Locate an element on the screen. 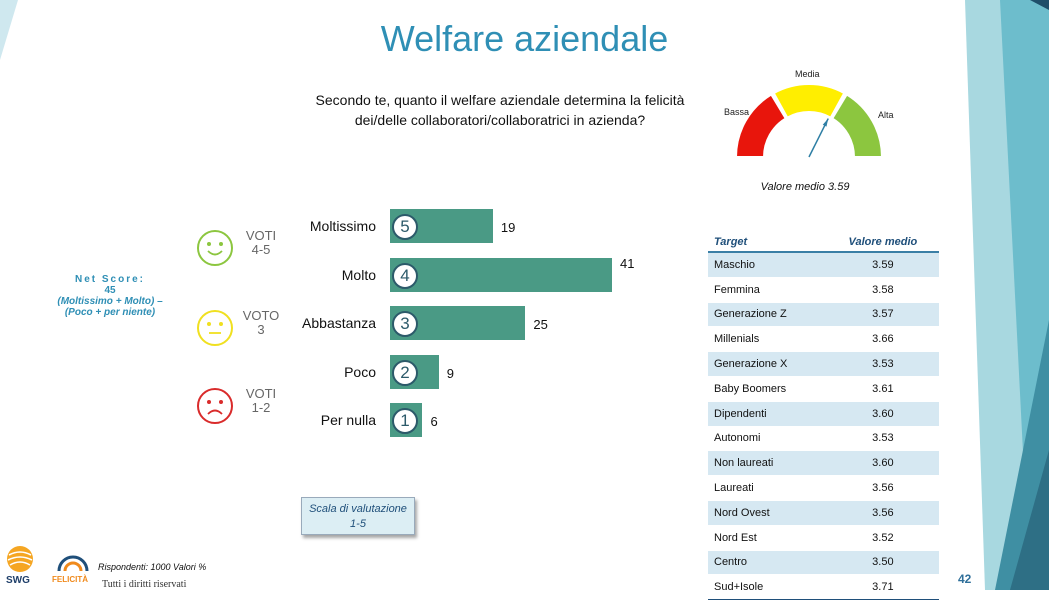 The height and width of the screenshot is (600, 1049). table-header-value: Valore medio is located at coordinates (882, 243).